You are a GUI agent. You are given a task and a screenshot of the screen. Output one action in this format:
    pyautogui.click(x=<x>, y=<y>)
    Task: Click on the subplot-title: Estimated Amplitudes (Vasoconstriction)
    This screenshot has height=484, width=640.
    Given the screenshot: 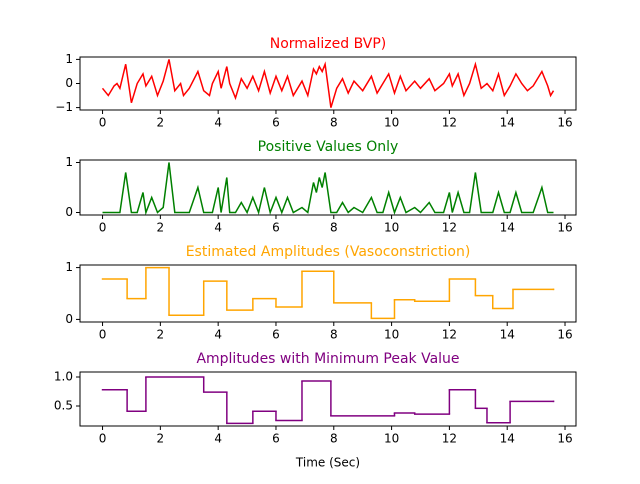 What is the action you would take?
    pyautogui.click(x=328, y=252)
    